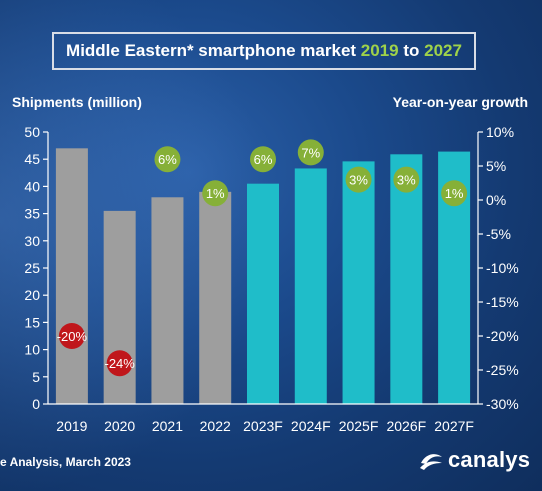 This screenshot has height=491, width=542. Describe the element at coordinates (502, 404) in the screenshot. I see `right-axis-tick-label: -30%` at that location.